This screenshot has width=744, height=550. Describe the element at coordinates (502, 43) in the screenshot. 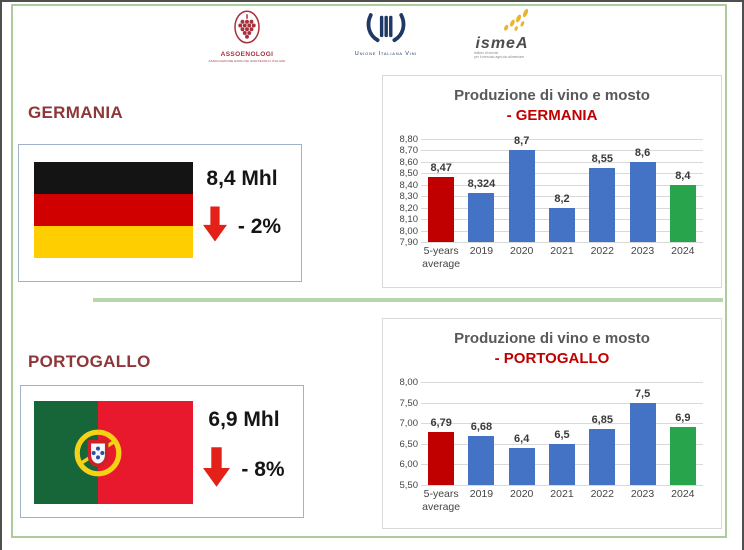

I see `ismea-logo-name: ismeA` at that location.